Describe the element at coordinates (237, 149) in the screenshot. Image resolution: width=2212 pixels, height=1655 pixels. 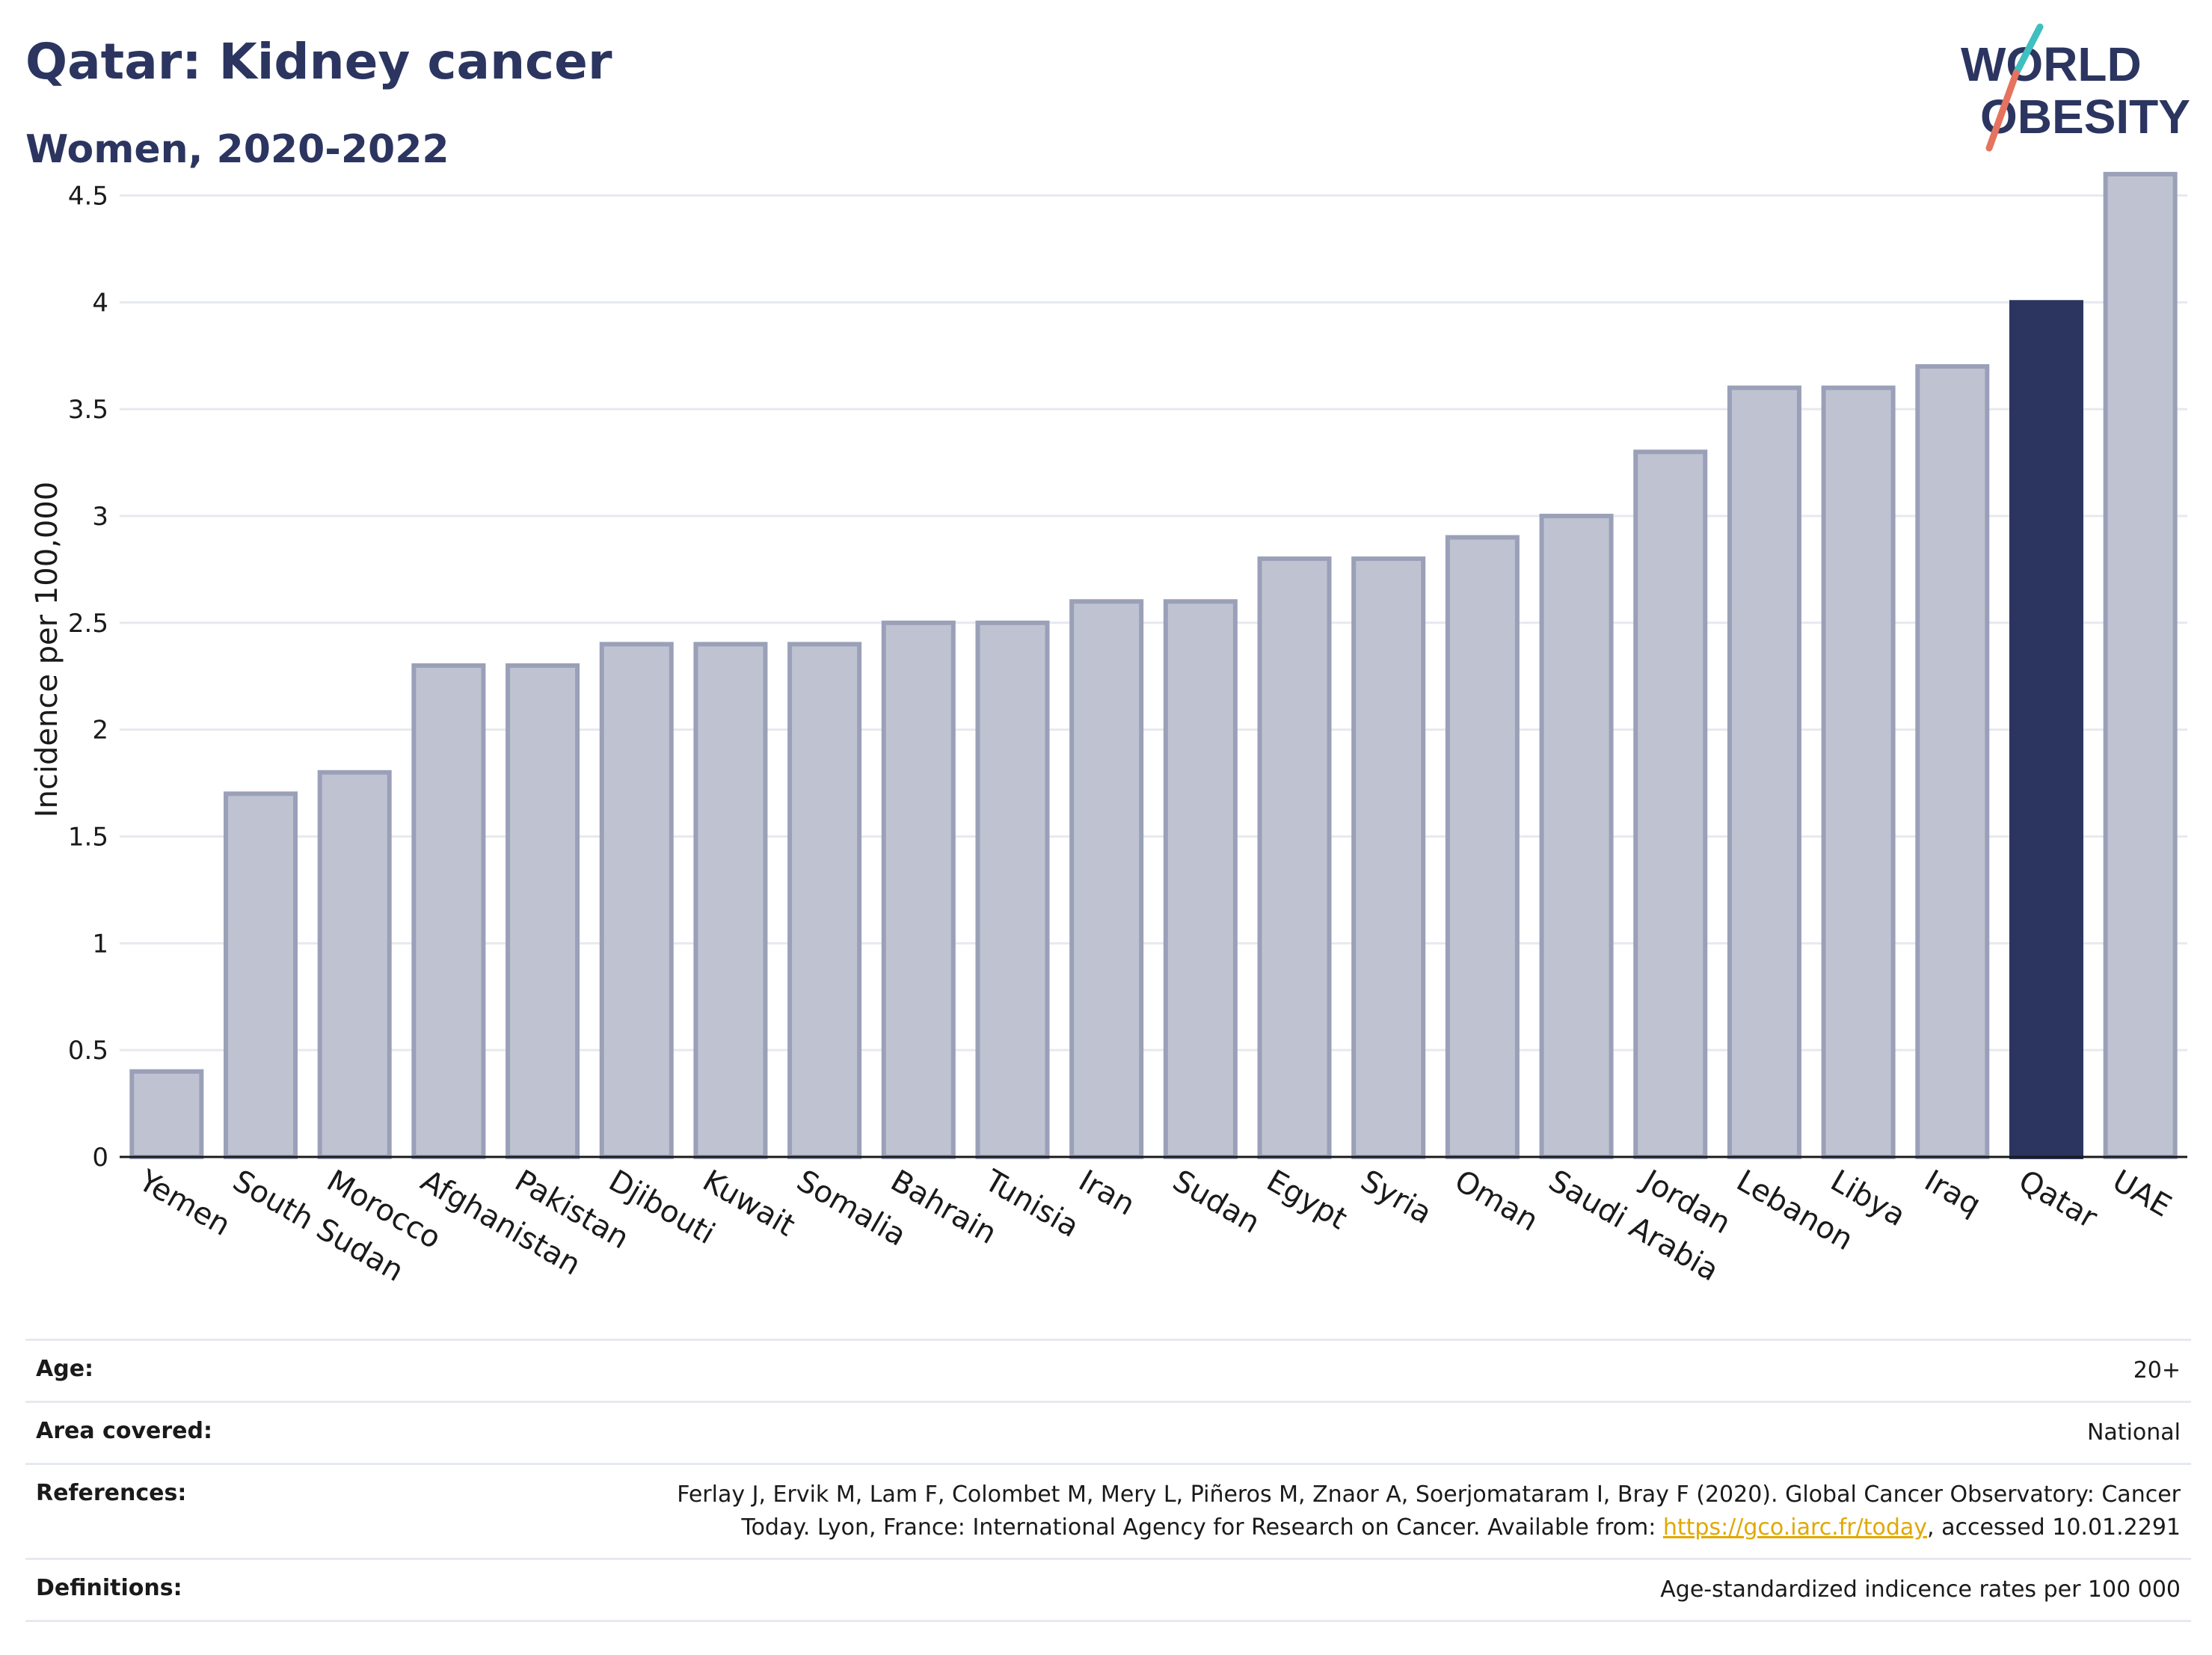
I see `page-subtitle: Women, 2020-2022` at that location.